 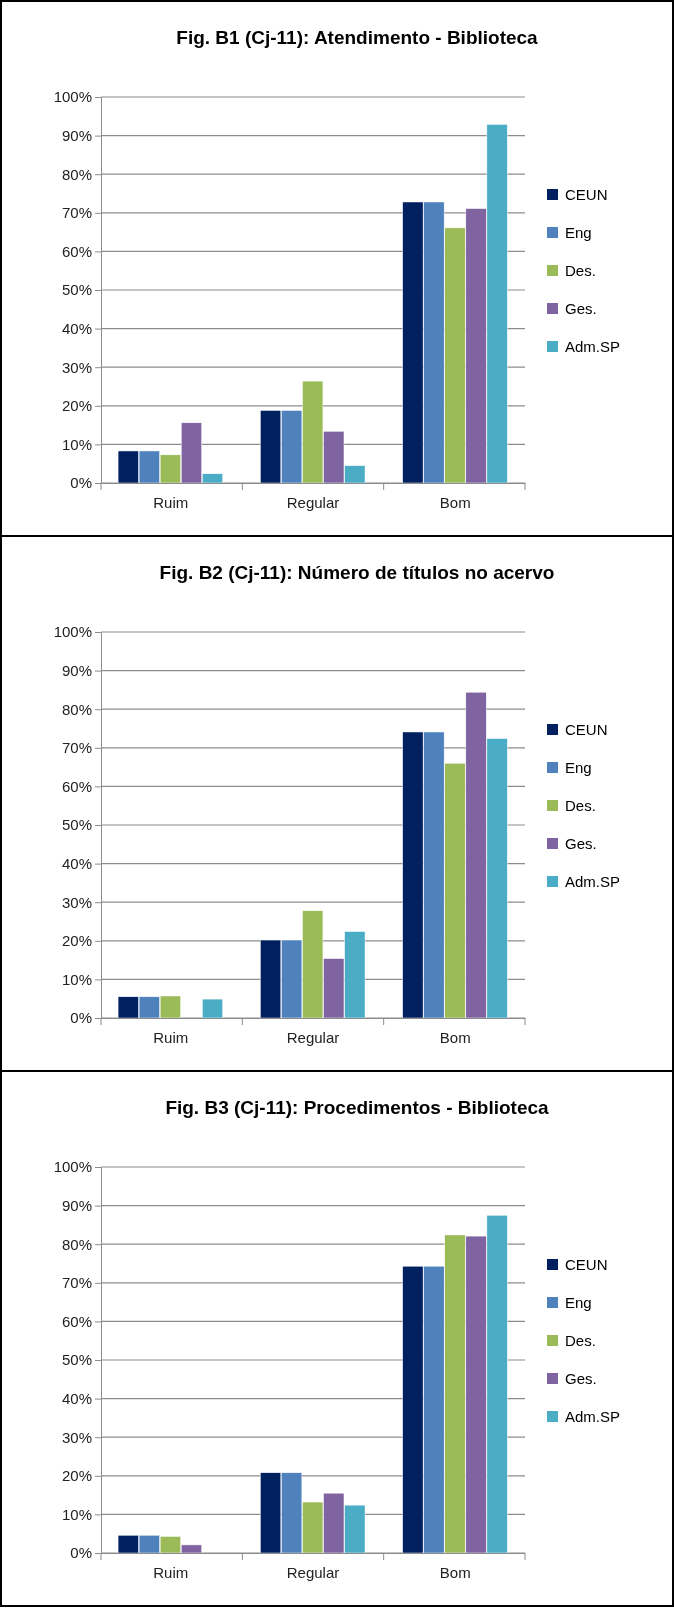 I want to click on chart-title: Fig. B3 (Cj-11): Procedimentos - Biblioteca, so click(x=357, y=1107).